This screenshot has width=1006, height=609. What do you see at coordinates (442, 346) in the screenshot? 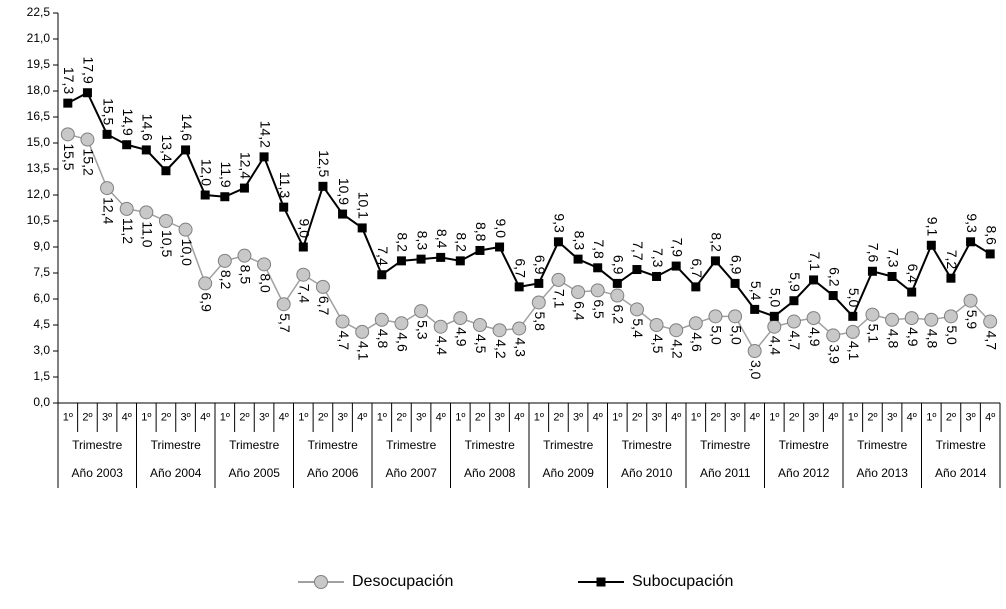
I see `data-label: 4,4` at bounding box center [442, 346].